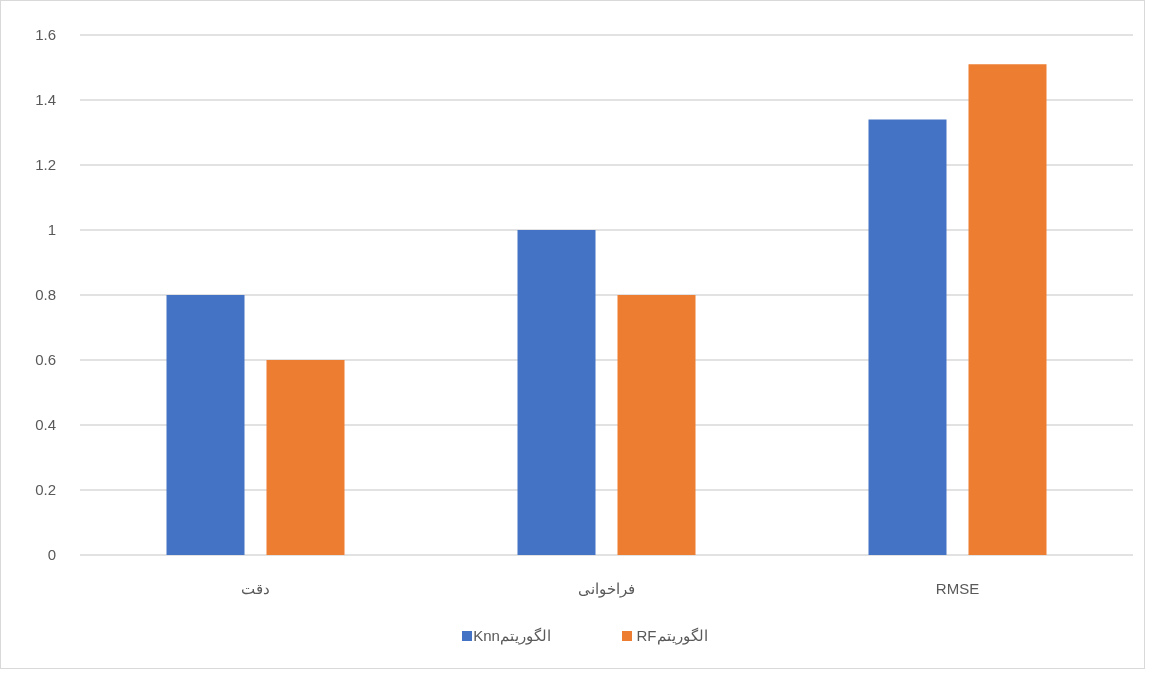  Describe the element at coordinates (957, 588) in the screenshot. I see `x-tick-label: RMSE` at that location.